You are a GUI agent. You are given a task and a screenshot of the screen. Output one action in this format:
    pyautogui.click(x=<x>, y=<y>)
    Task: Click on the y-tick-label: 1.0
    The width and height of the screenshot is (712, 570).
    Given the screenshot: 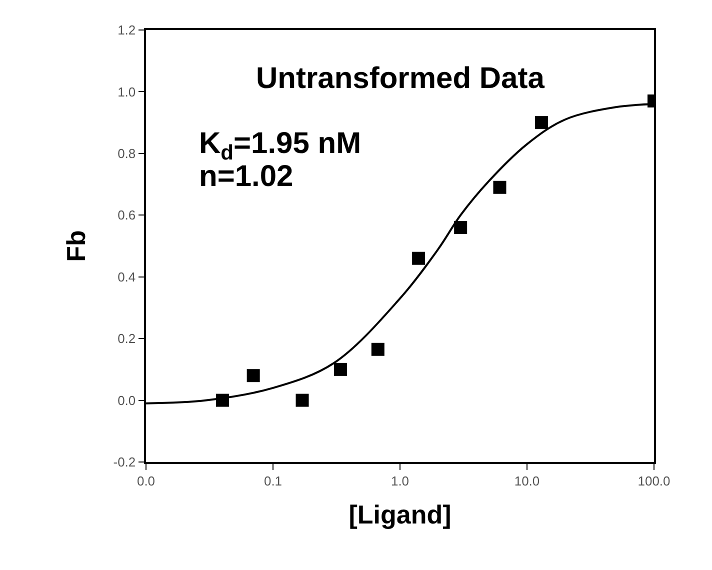 What is the action you would take?
    pyautogui.click(x=127, y=92)
    